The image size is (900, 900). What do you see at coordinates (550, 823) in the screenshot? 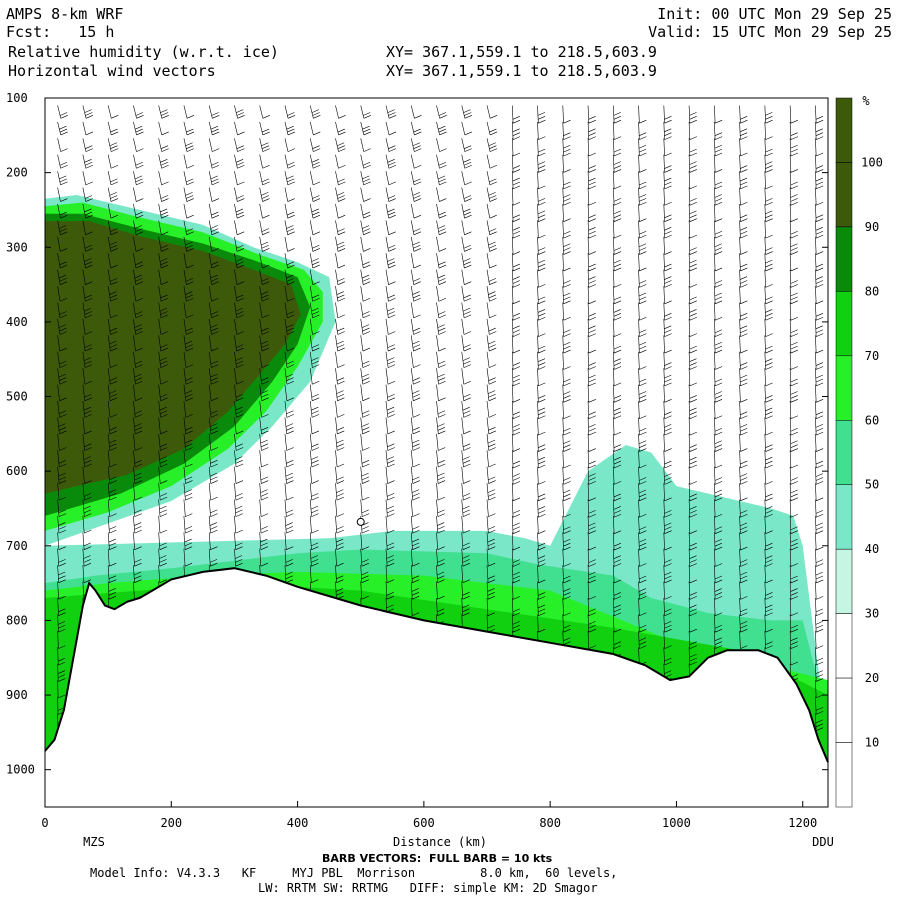
I see `x-tick-label: 800` at bounding box center [550, 823].